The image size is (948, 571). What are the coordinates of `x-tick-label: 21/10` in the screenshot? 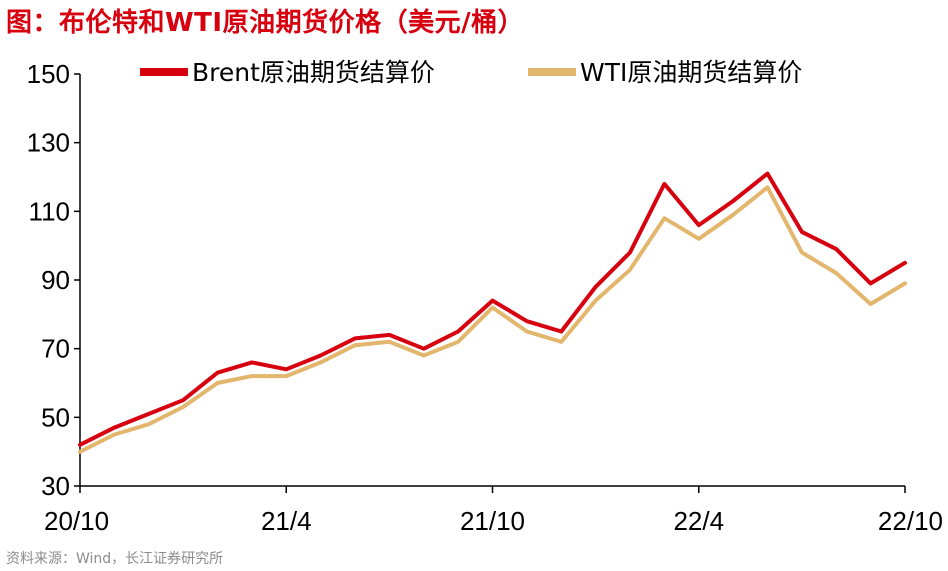 It's located at (492, 521).